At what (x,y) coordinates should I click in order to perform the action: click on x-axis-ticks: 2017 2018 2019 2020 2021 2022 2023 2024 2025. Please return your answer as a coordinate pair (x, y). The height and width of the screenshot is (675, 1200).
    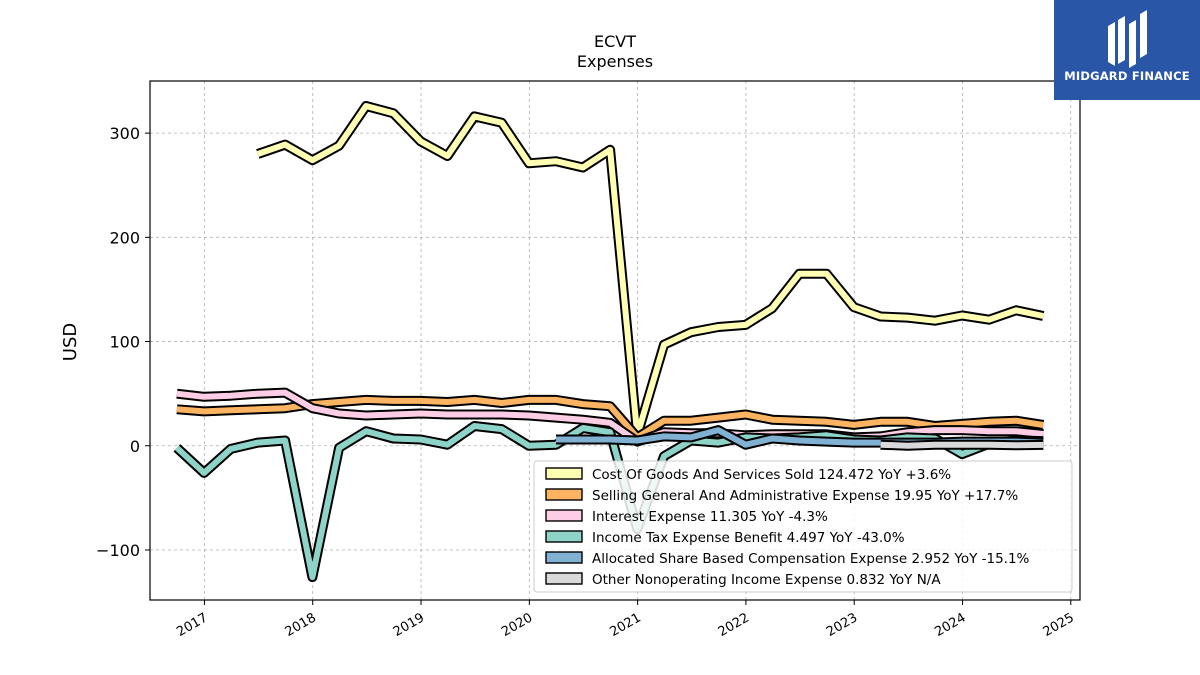
    Looking at the image, I should click on (625, 620).